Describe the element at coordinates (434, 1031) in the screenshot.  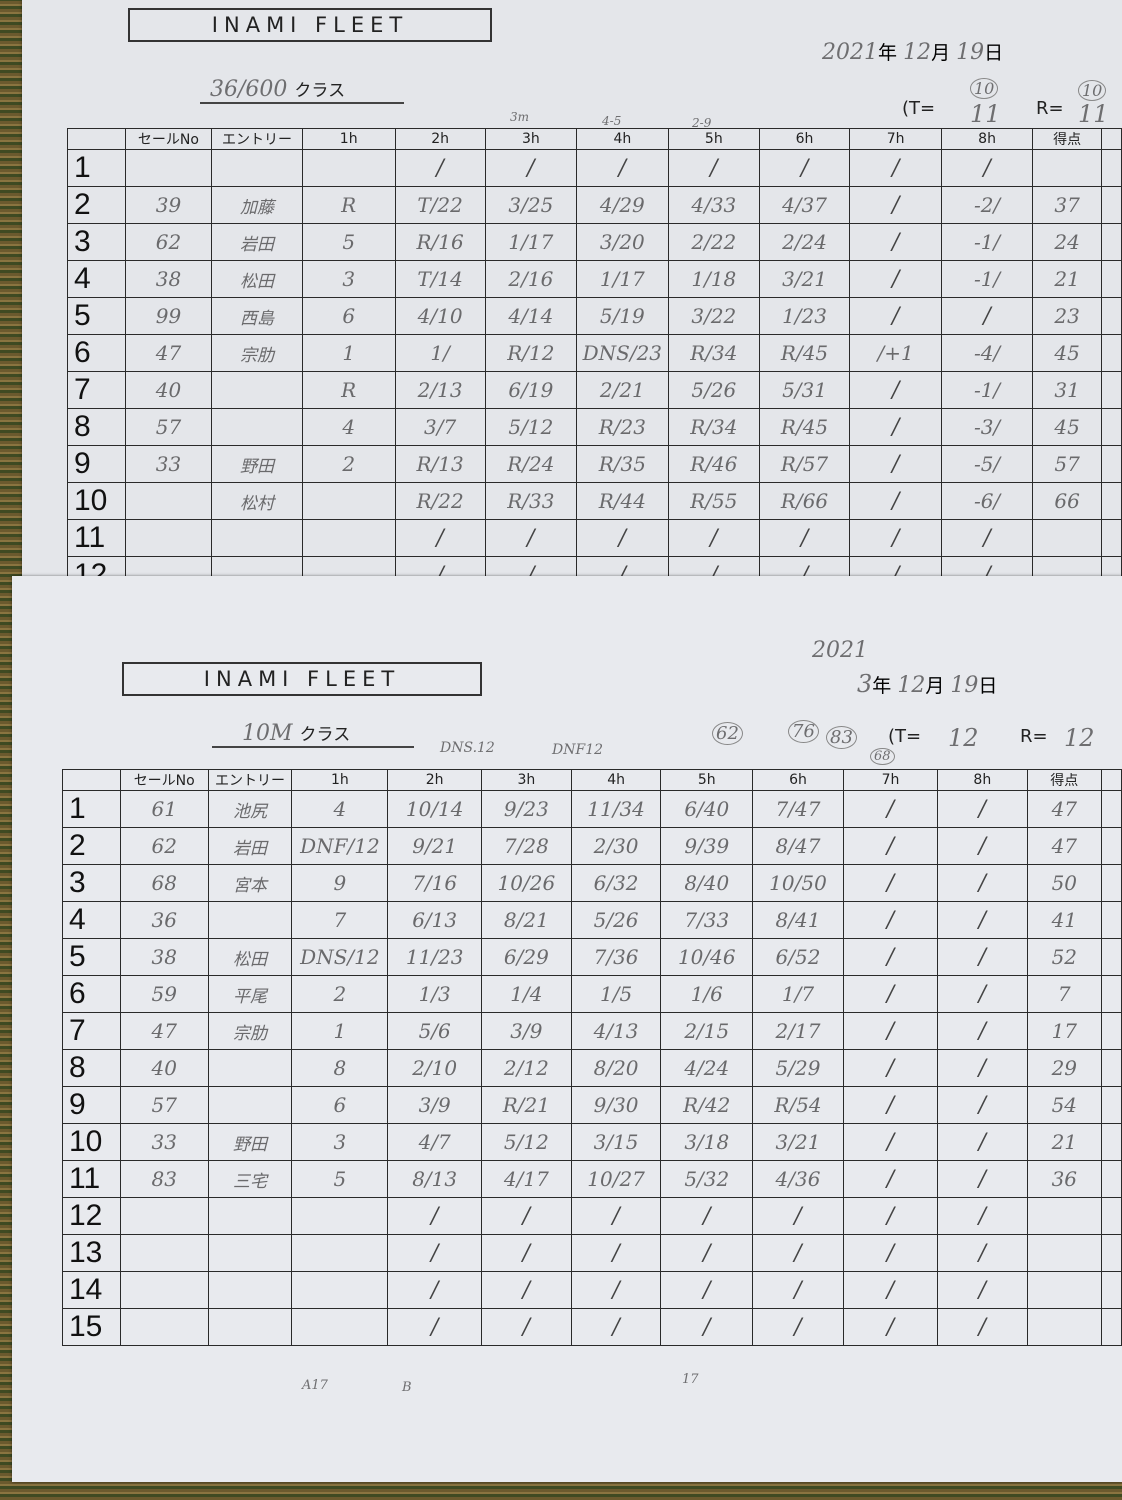
I see `race-result-cell: 5/6` at that location.